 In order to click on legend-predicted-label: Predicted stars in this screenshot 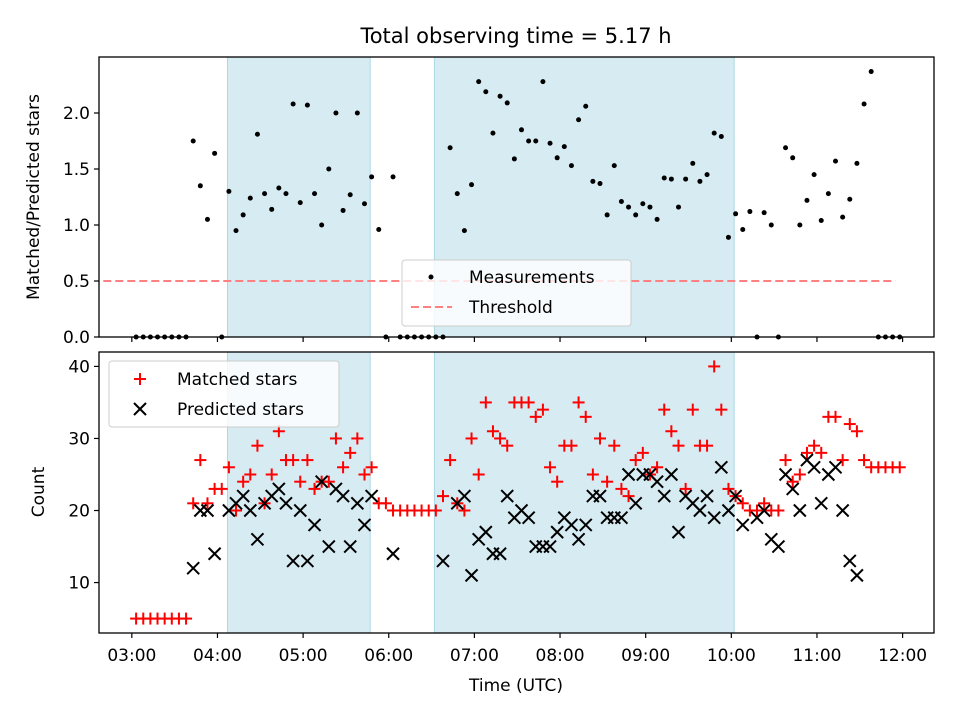, I will do `click(240, 410)`.